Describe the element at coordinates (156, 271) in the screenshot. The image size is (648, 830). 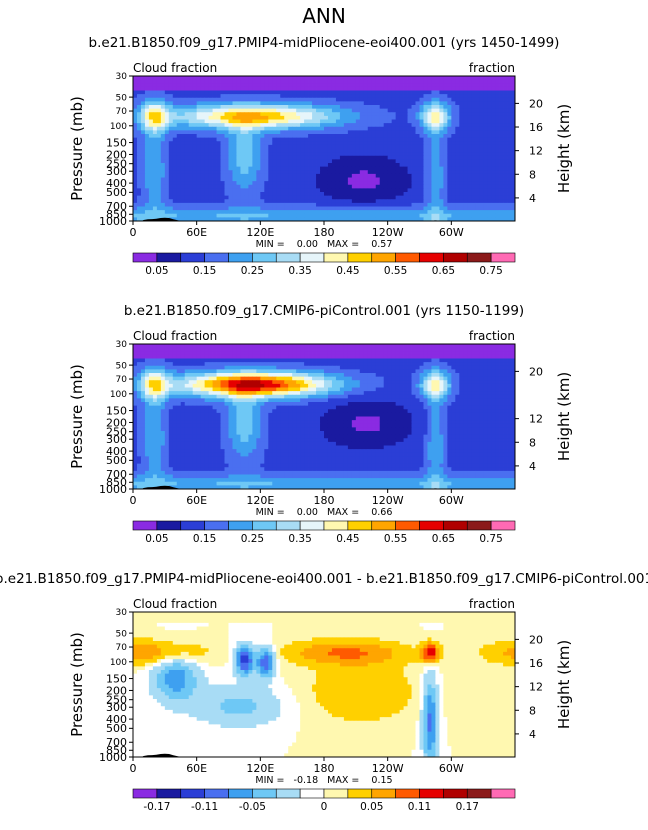
I see `colorbar-label: 0.05` at that location.